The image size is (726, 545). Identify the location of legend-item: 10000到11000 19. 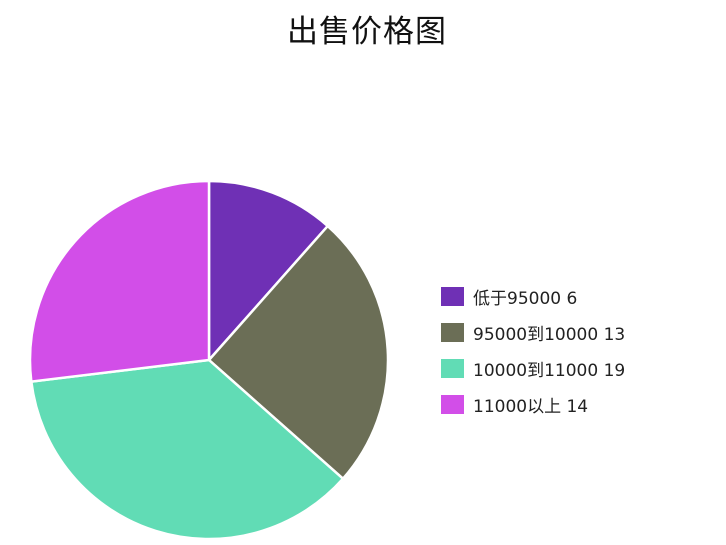
(533, 368).